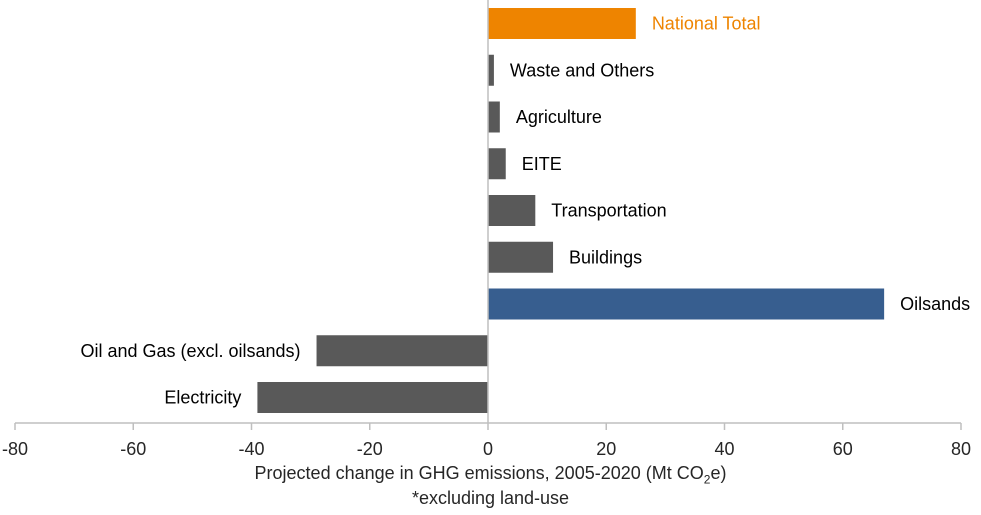  Describe the element at coordinates (559, 117) in the screenshot. I see `bar-label: Agriculture` at that location.